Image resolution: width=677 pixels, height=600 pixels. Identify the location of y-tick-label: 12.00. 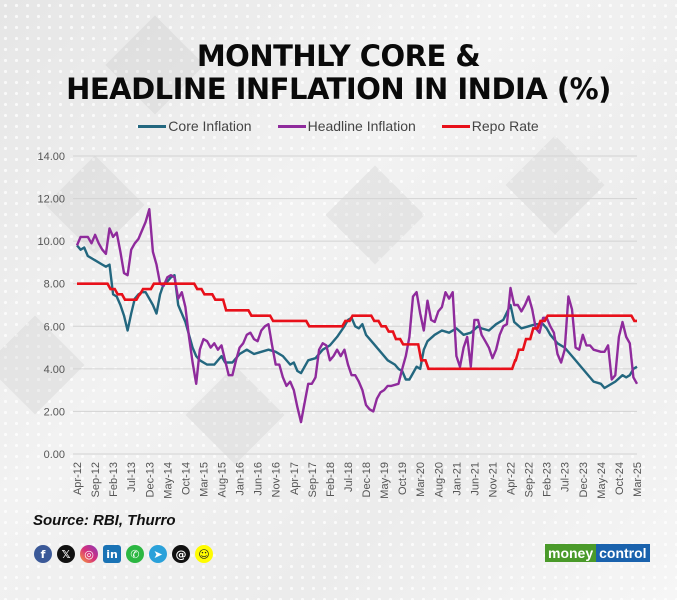
(51, 200).